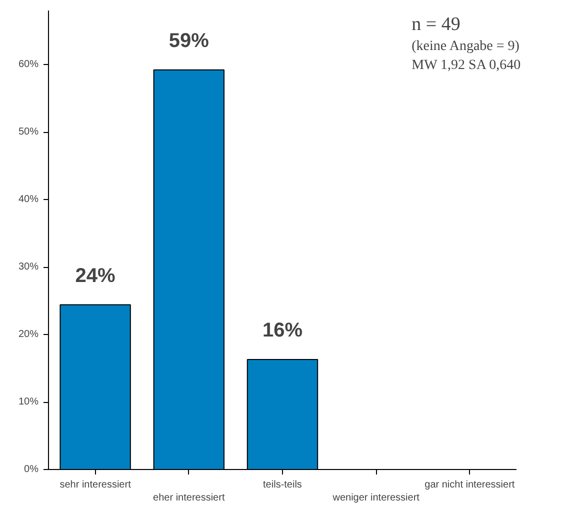 The height and width of the screenshot is (517, 576). Describe the element at coordinates (436, 24) in the screenshot. I see `annotation: n = 49` at that location.